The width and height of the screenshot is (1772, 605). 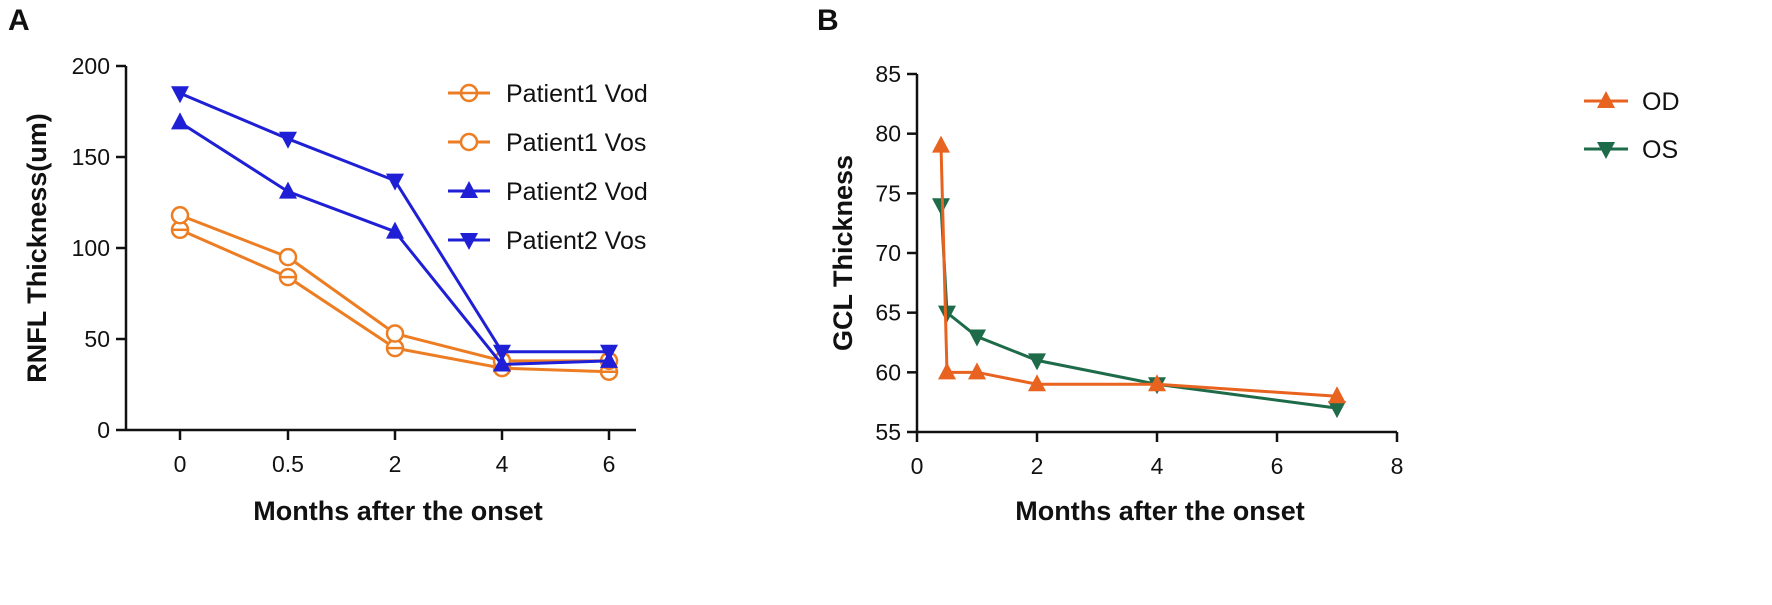 I want to click on a-legend-marker-ring, so click(x=469, y=142).